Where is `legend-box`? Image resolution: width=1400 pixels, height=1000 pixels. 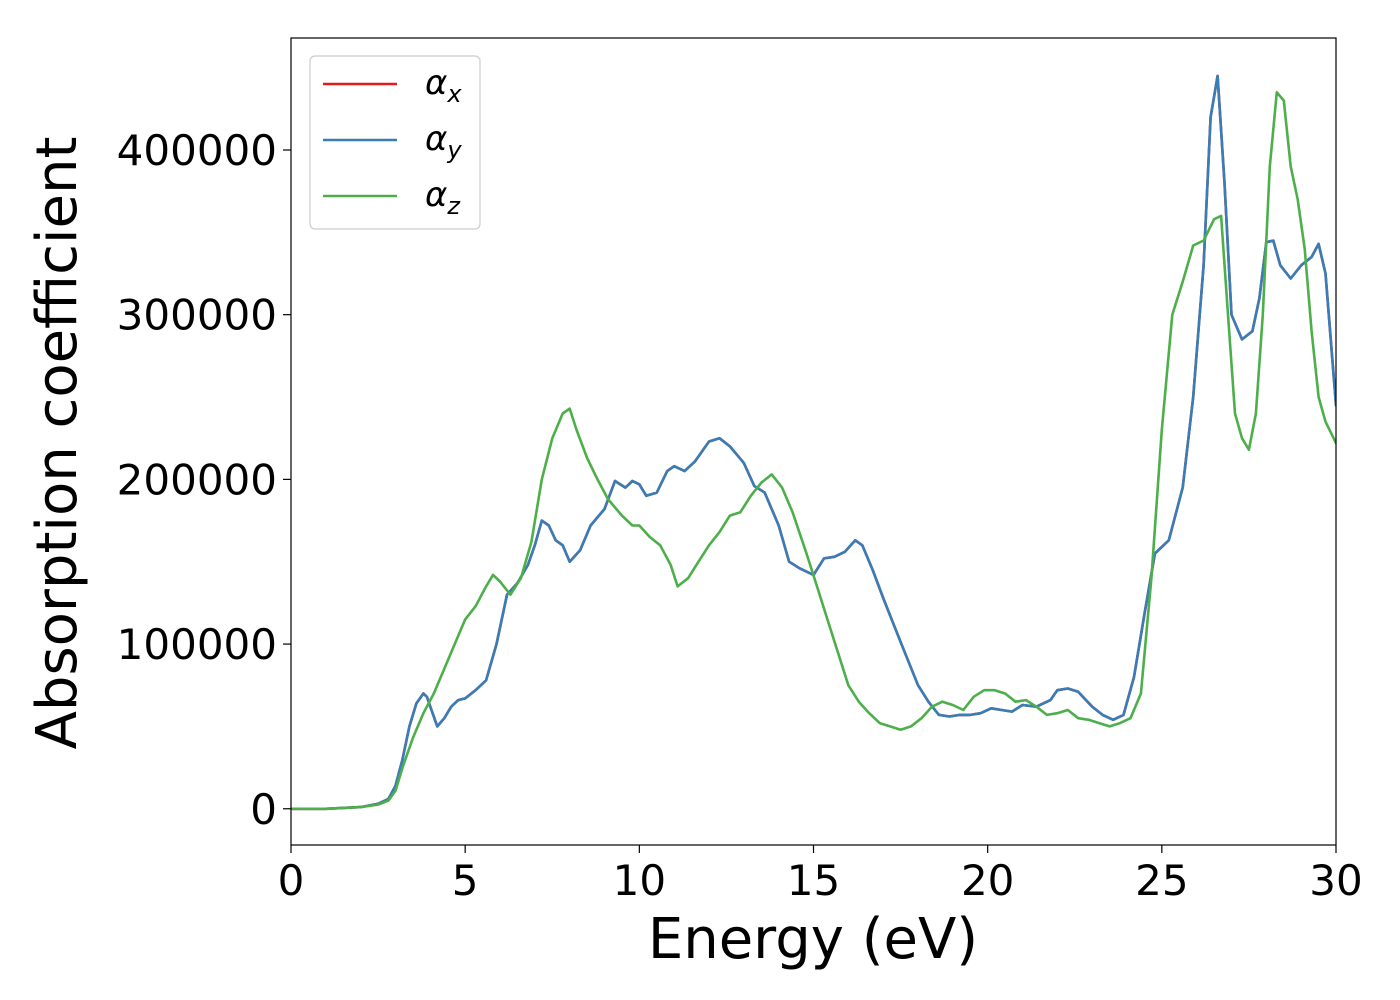
legend-box is located at coordinates (395, 142).